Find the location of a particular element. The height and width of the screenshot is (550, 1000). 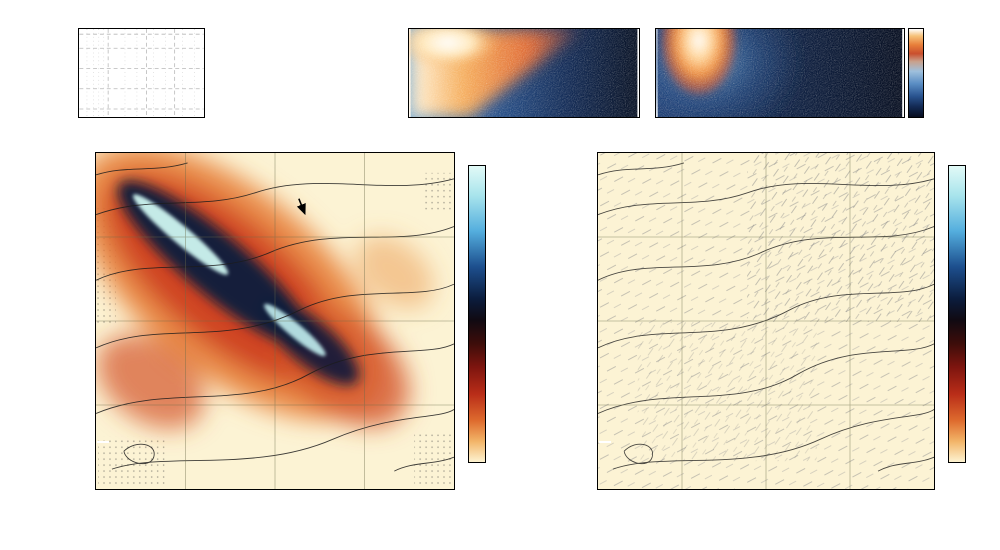

panelD-info-box is located at coordinates (103, 442).